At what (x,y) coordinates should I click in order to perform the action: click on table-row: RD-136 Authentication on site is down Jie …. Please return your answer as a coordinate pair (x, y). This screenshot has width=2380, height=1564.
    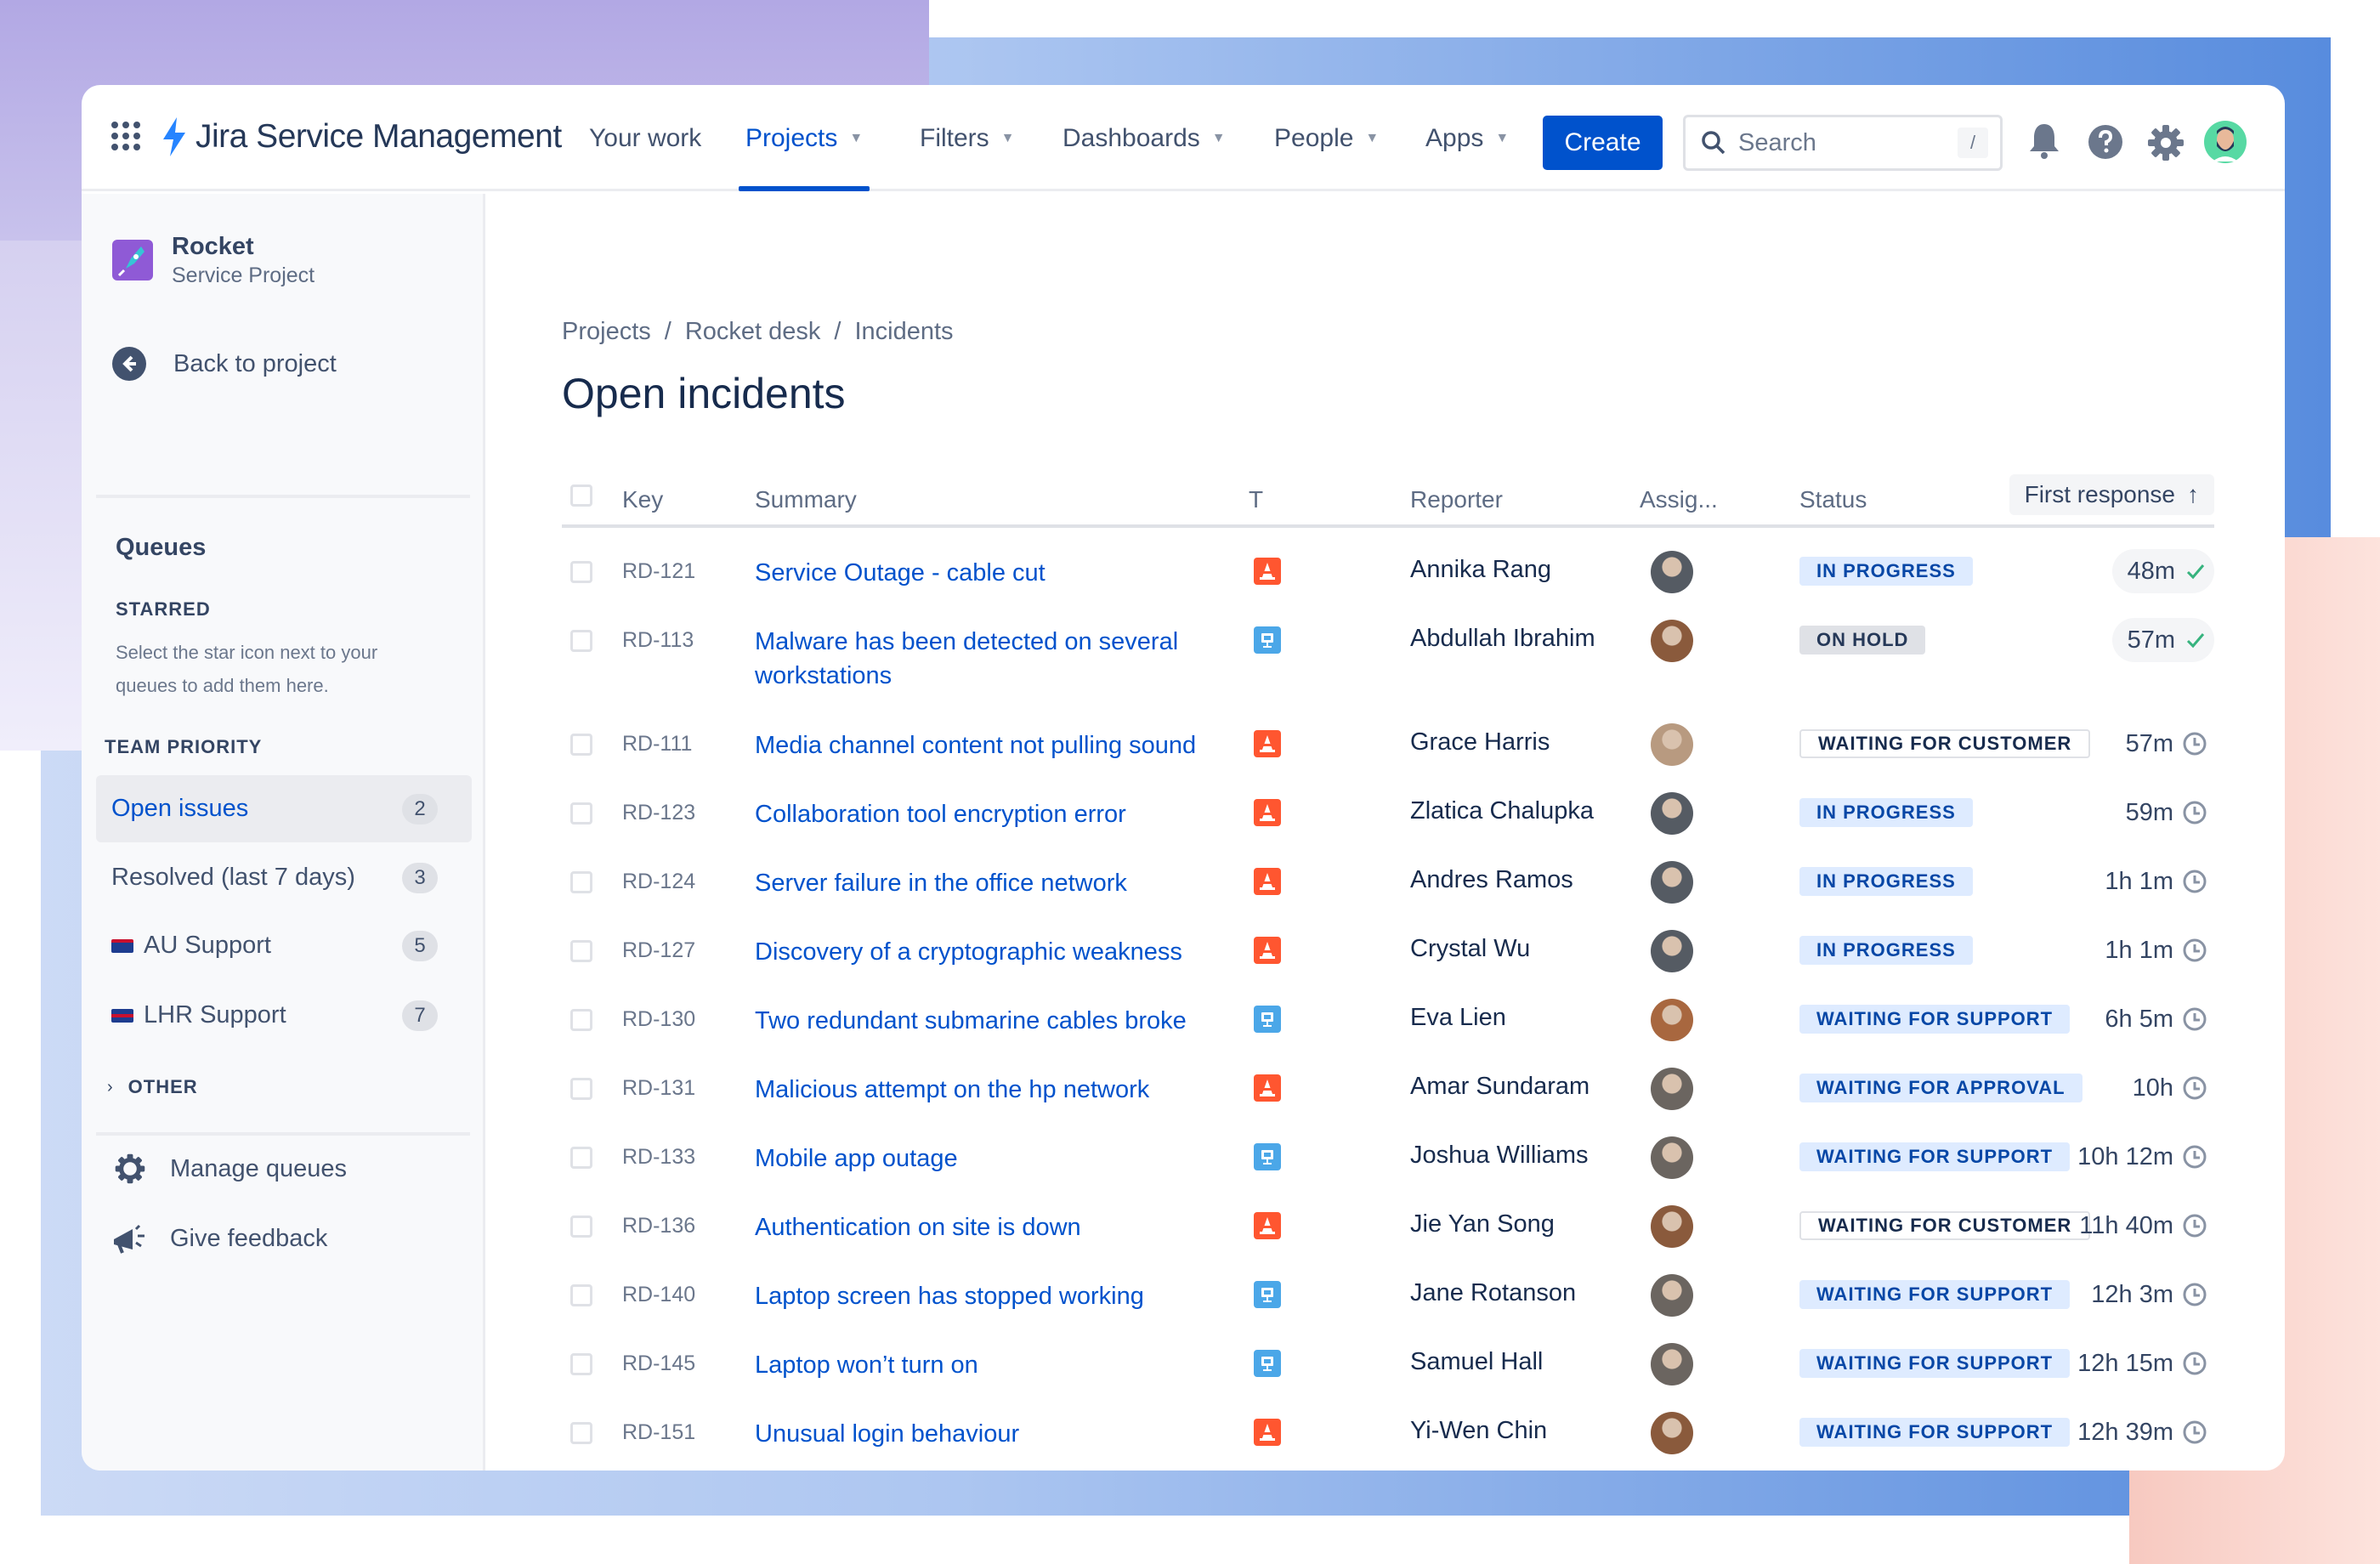
    Looking at the image, I should click on (1388, 1226).